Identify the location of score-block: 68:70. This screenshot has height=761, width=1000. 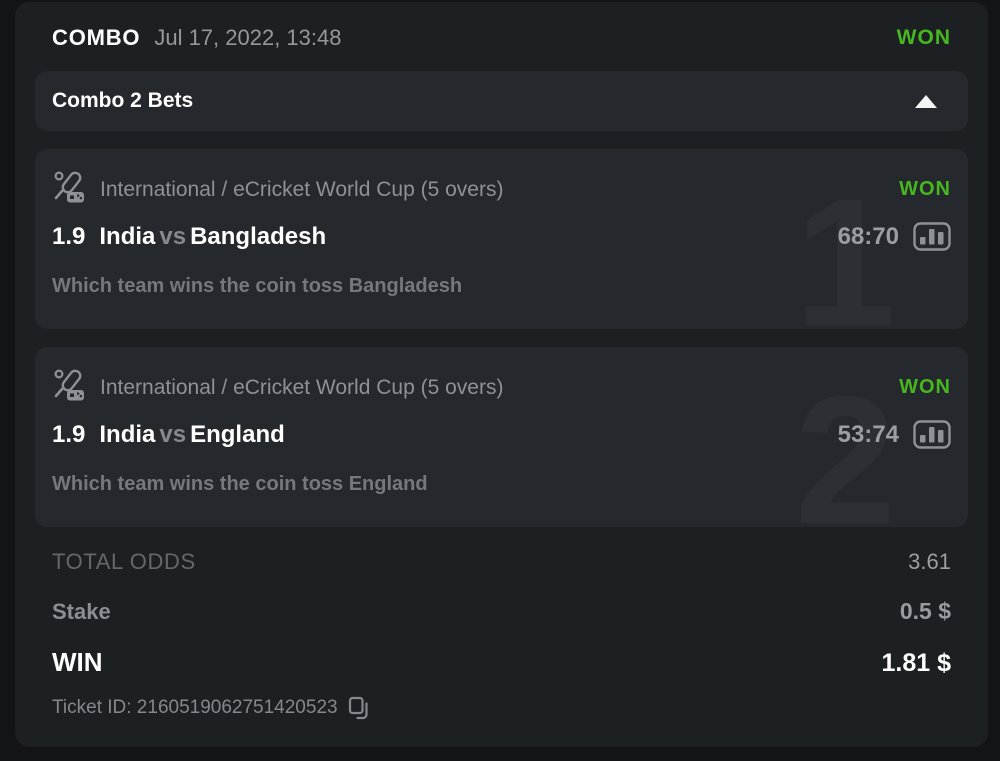
(894, 236).